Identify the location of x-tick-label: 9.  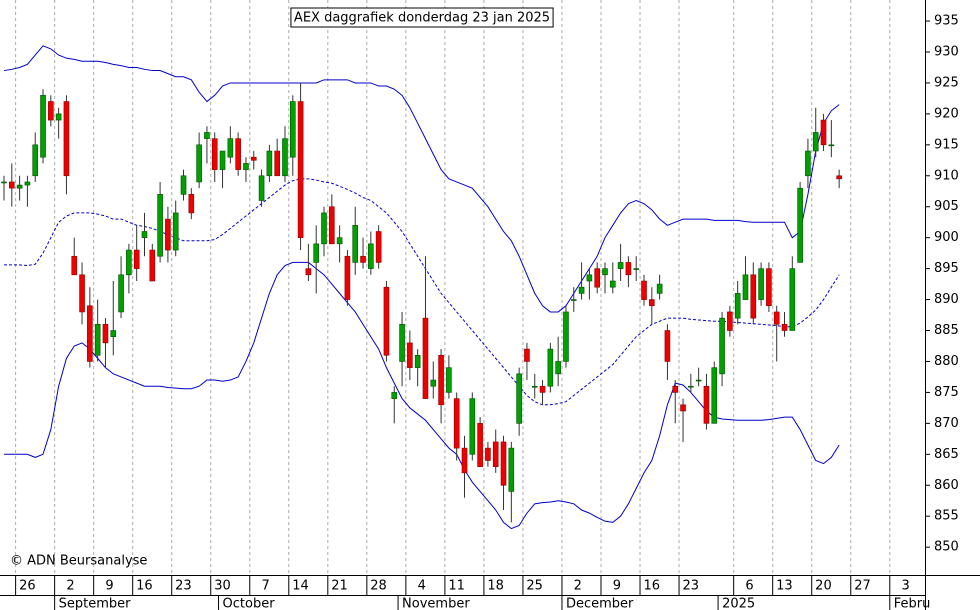
(617, 586).